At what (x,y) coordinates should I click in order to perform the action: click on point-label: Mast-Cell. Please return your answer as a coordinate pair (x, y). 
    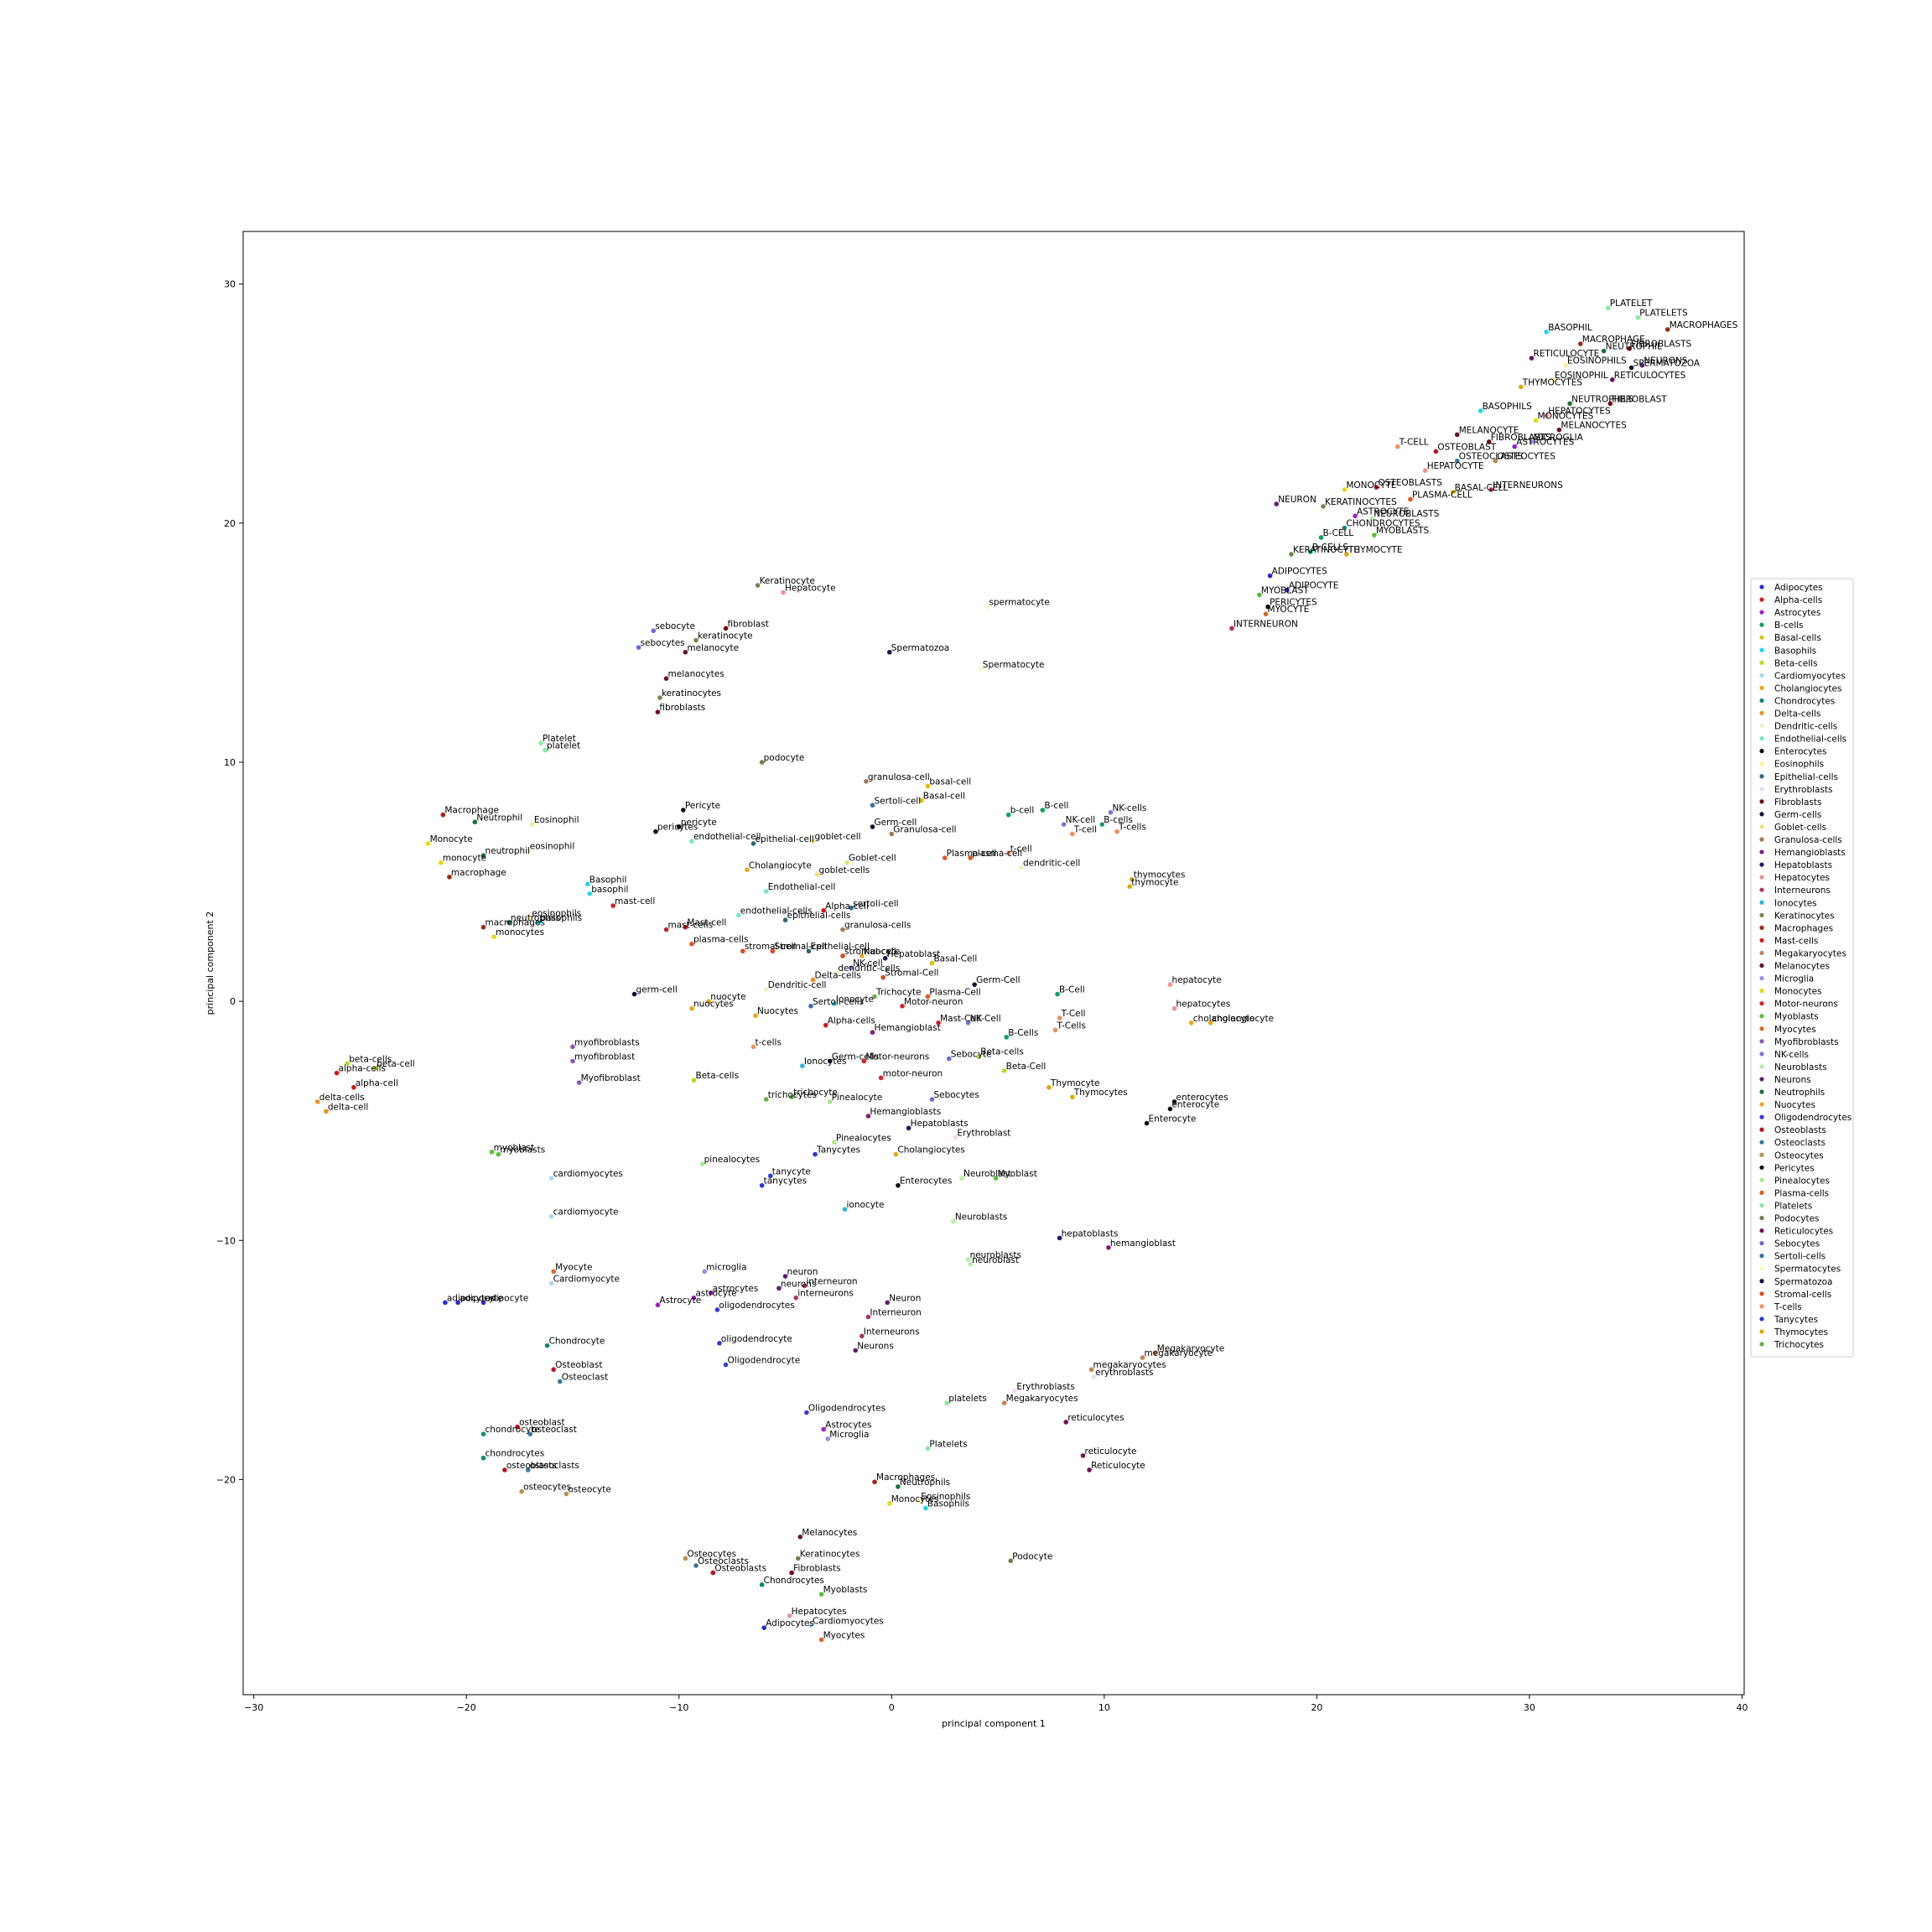
    Looking at the image, I should click on (960, 1019).